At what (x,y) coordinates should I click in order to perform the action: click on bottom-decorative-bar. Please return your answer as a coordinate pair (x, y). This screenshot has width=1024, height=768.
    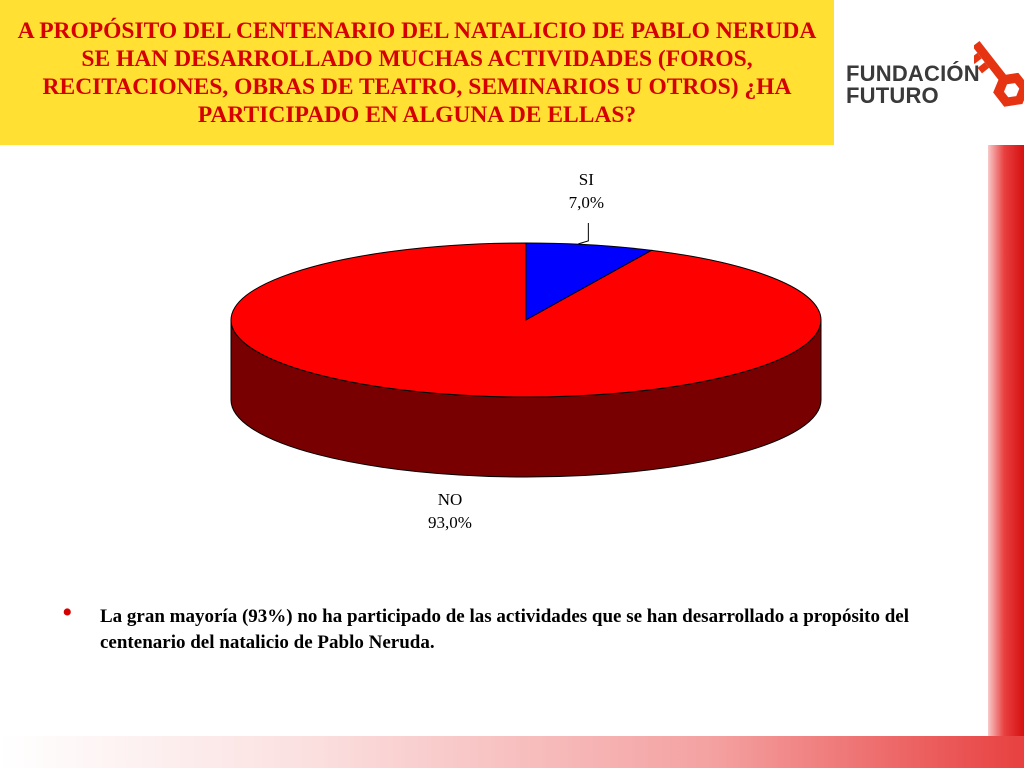
    Looking at the image, I should click on (512, 752).